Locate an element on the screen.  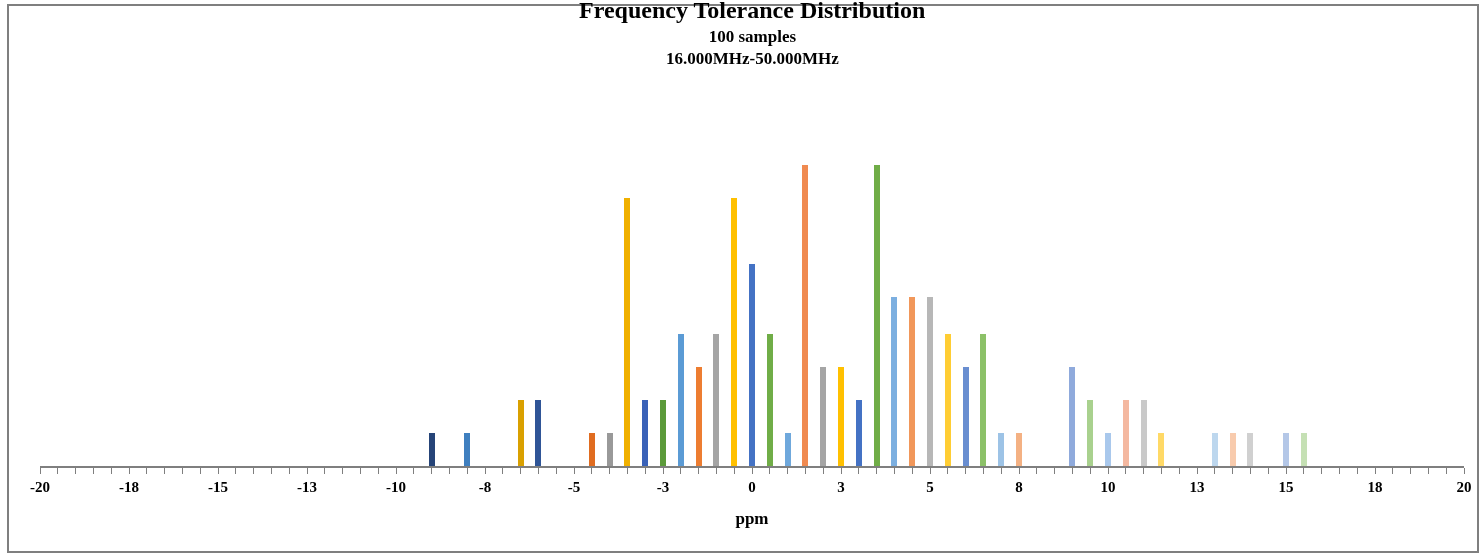
x-tick-label: 20 is located at coordinates (1464, 486).